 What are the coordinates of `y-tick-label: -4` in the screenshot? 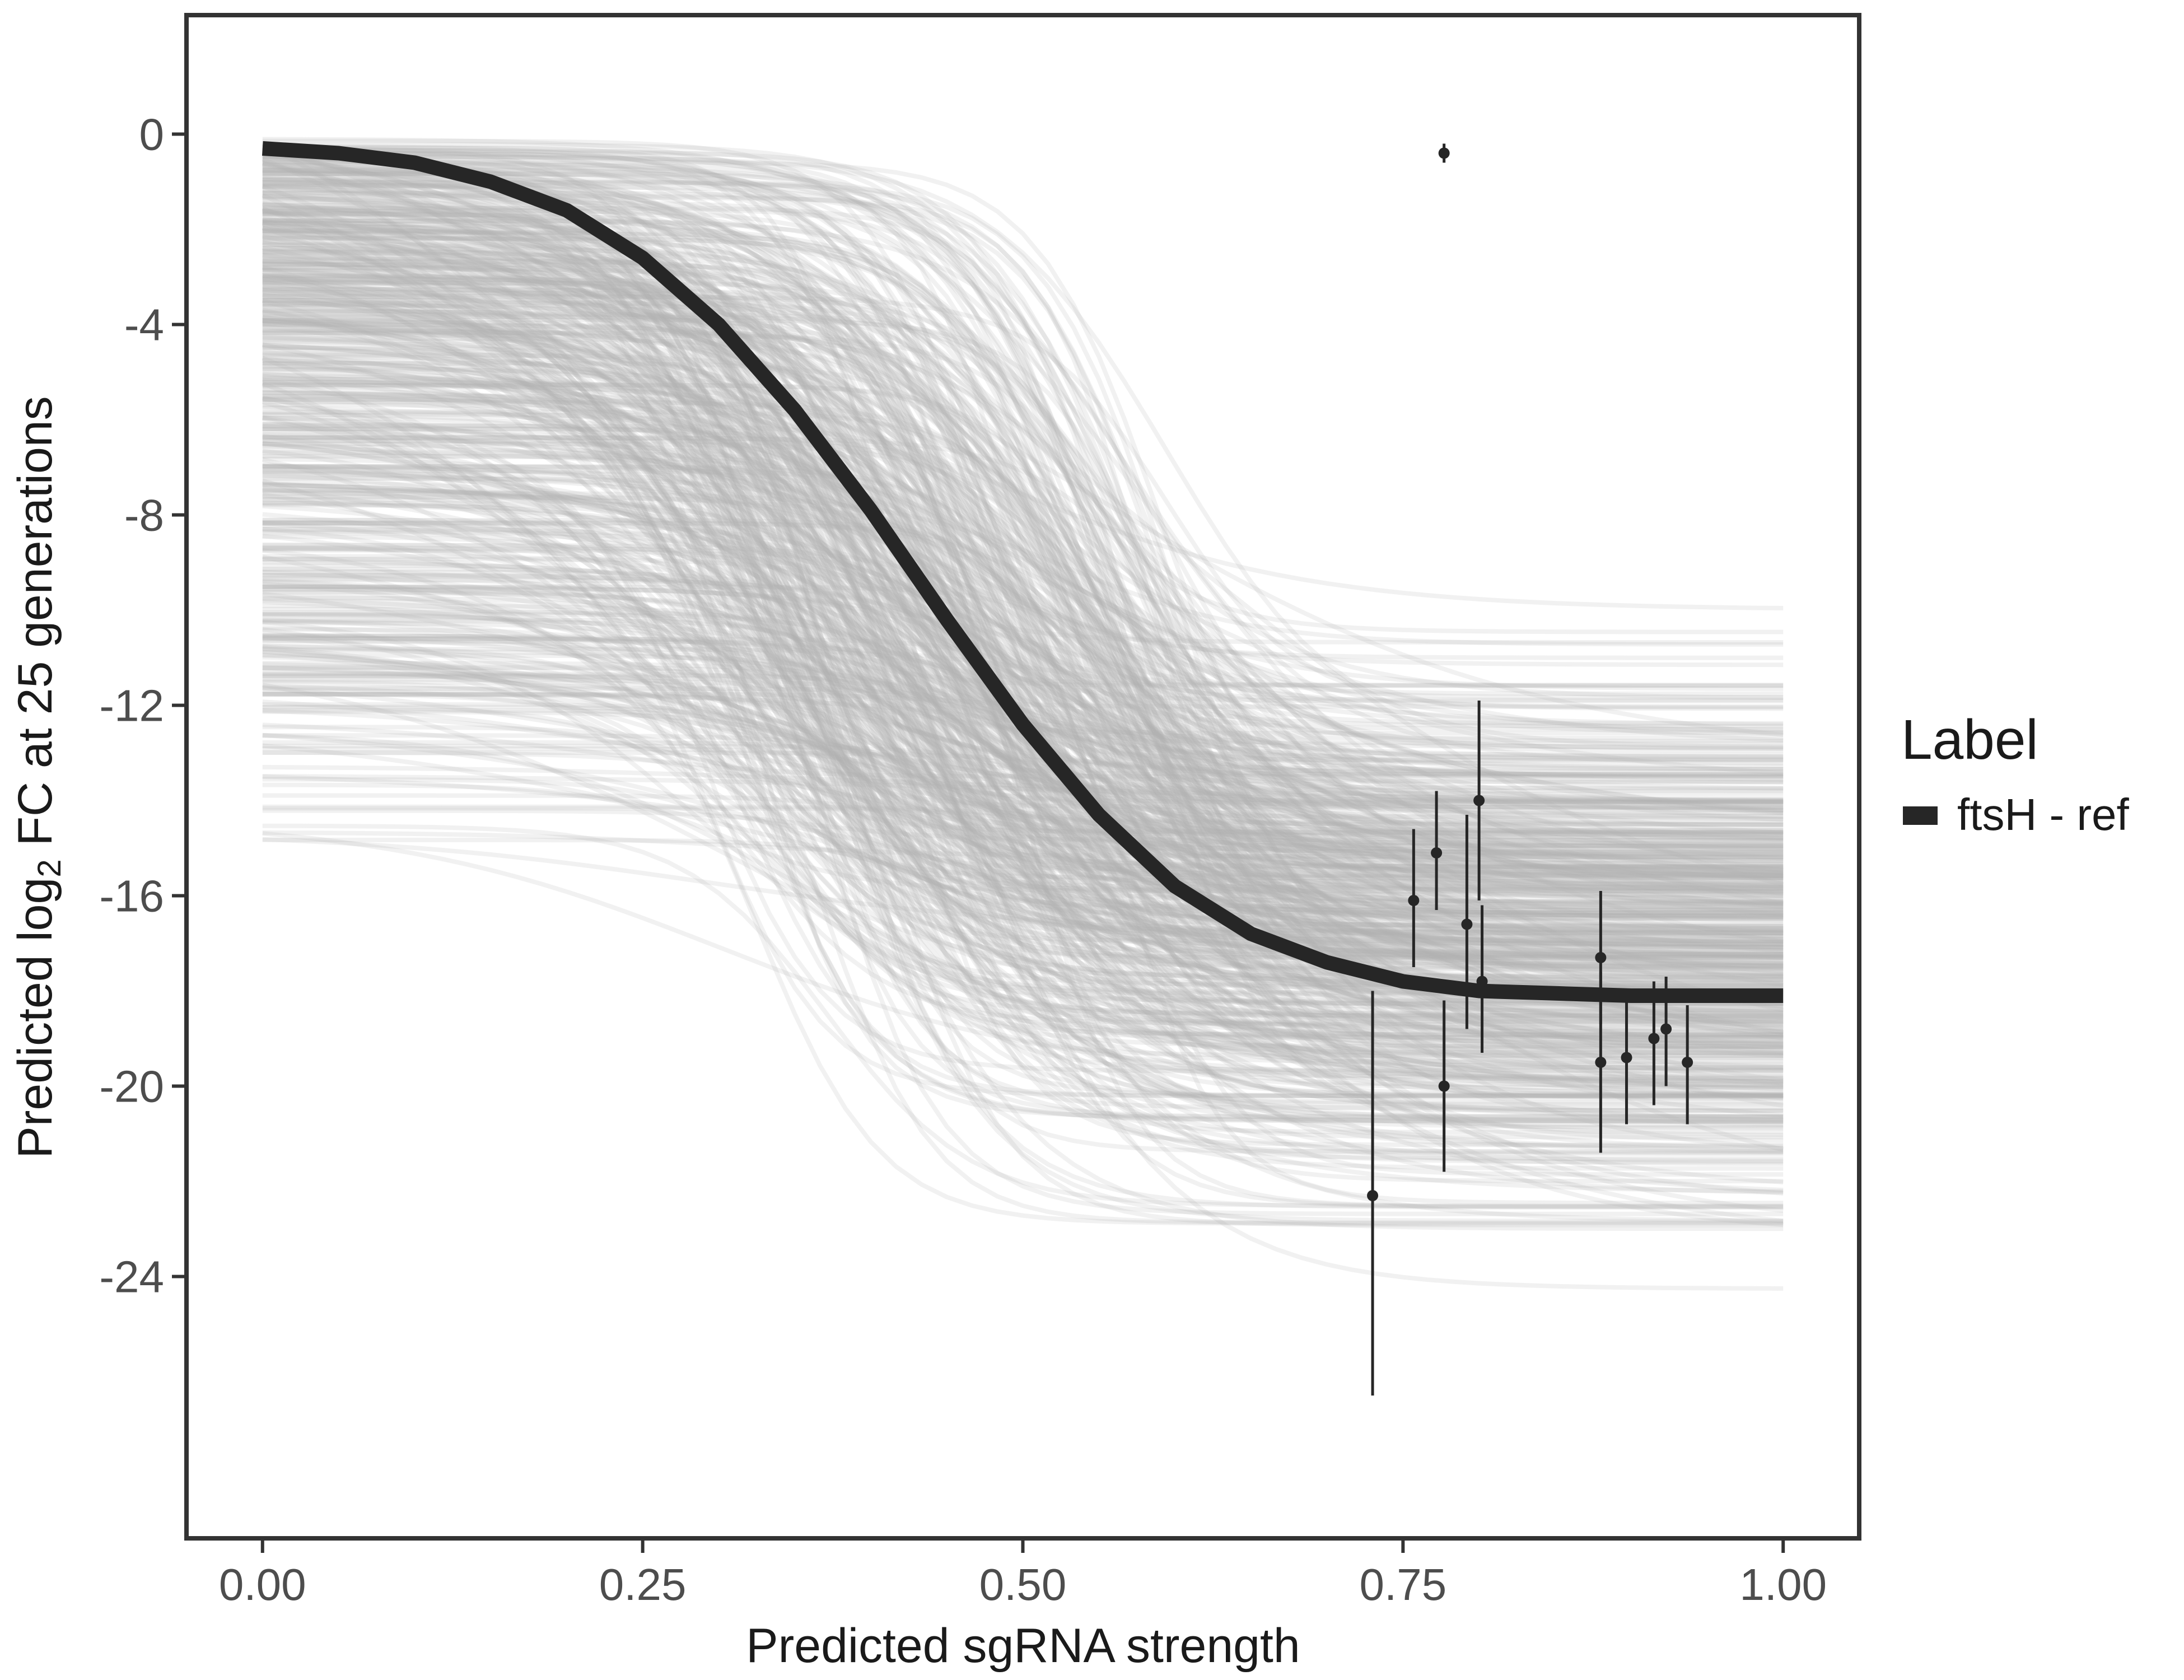 It's located at (144, 325).